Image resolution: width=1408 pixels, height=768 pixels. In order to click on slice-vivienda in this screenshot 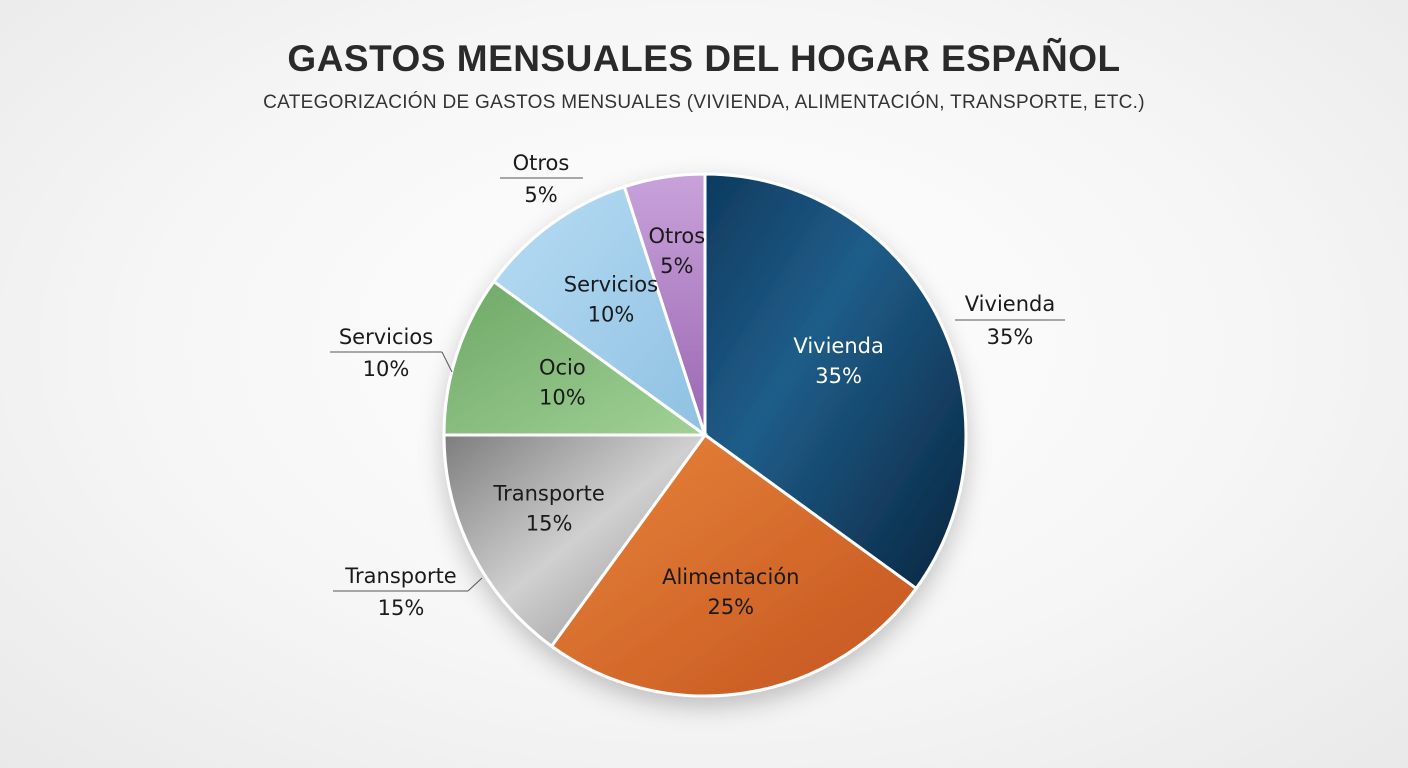, I will do `click(835, 381)`.